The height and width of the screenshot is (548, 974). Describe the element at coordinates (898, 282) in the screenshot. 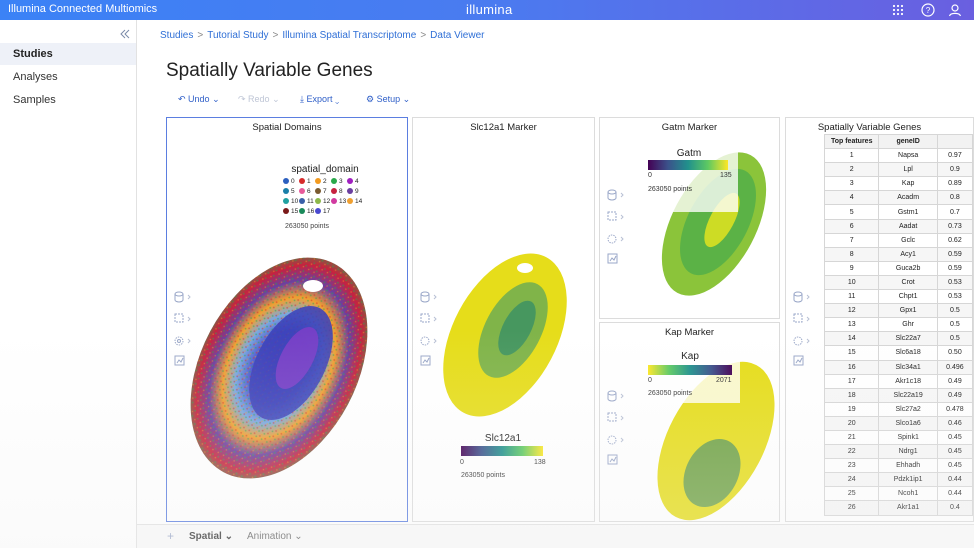

I see `table-row: 10 Crot 0.53` at that location.